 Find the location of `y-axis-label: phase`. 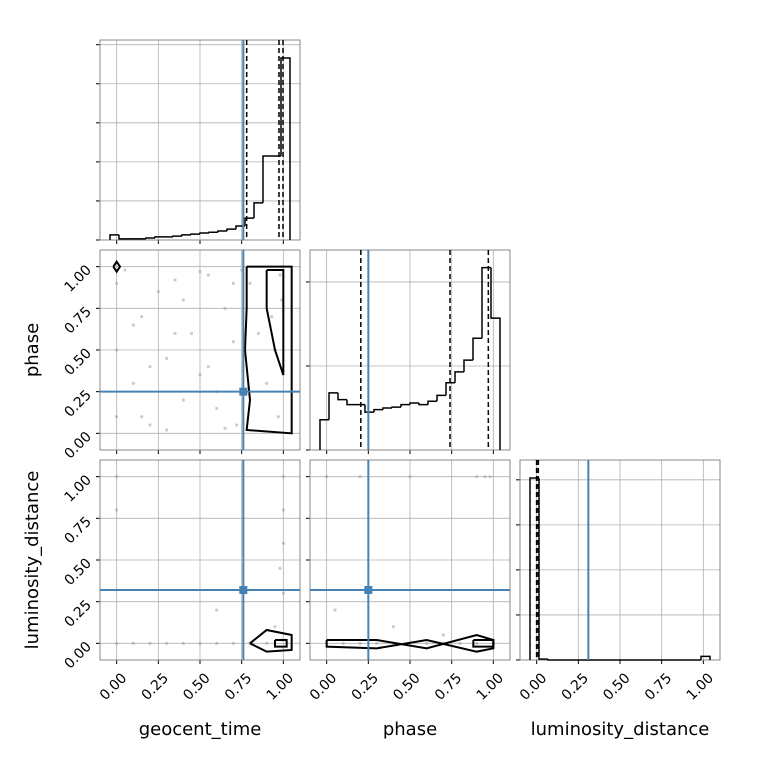

y-axis-label: phase is located at coordinates (32, 350).